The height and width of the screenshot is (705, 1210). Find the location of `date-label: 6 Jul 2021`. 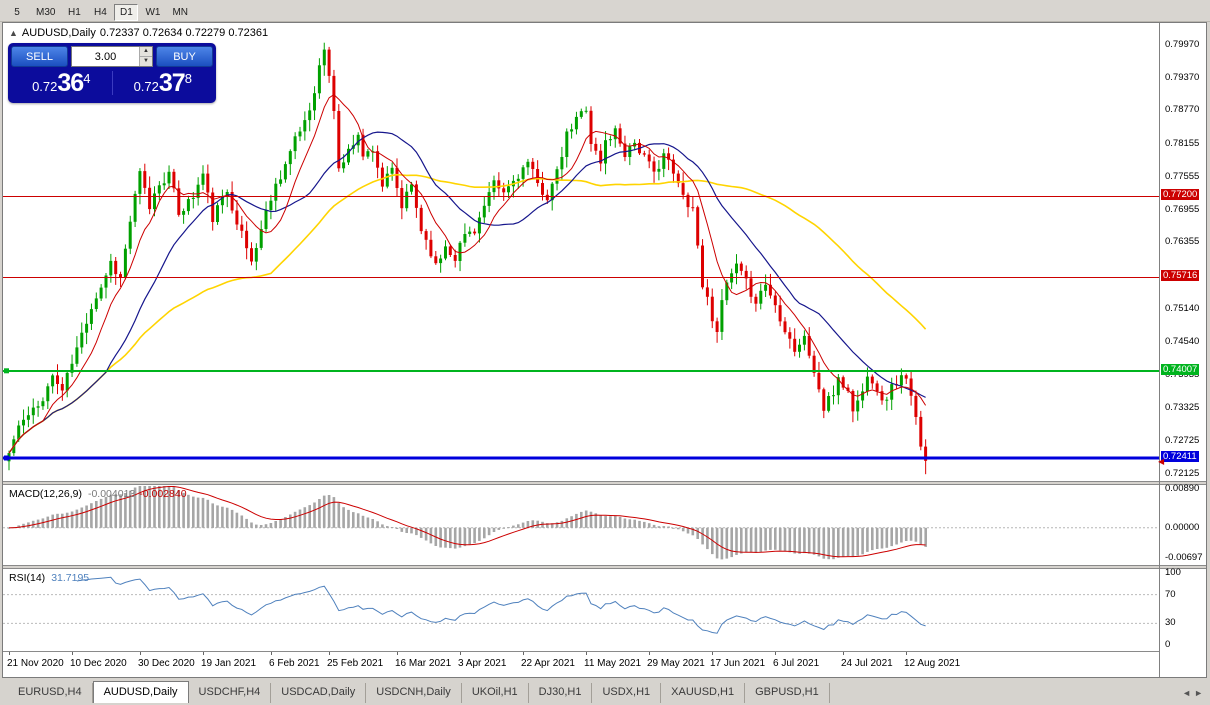

date-label: 6 Jul 2021 is located at coordinates (796, 663).